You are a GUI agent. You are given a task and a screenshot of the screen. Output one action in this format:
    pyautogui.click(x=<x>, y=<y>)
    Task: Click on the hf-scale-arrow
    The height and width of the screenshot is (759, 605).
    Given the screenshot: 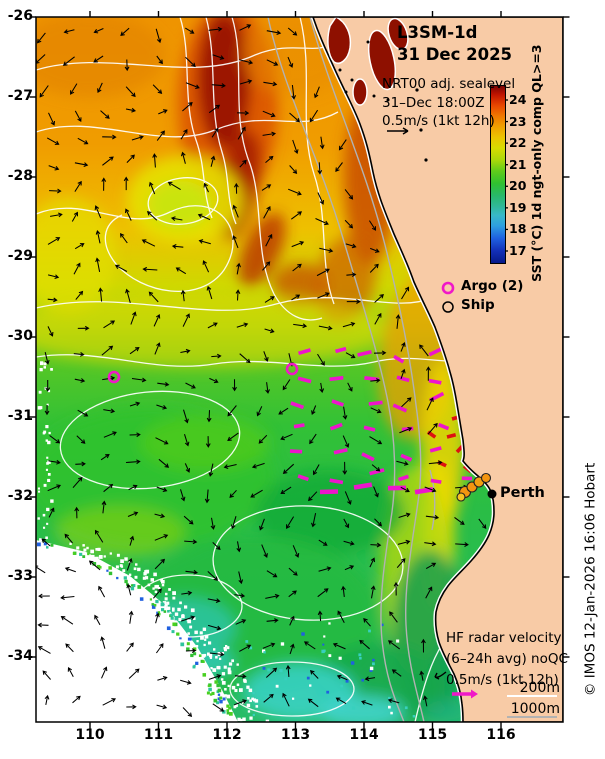 What is the action you would take?
    pyautogui.click(x=465, y=694)
    